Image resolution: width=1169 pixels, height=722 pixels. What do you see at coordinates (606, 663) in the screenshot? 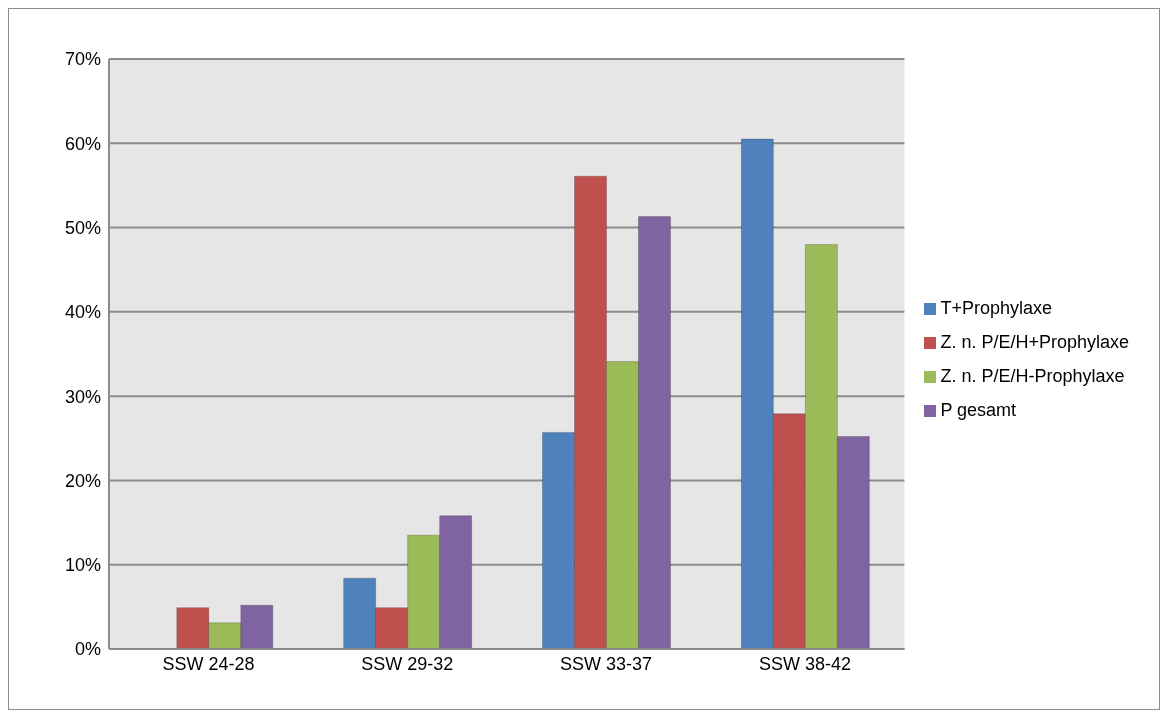
I see `x-tick-label: SSW 33-37` at bounding box center [606, 663].